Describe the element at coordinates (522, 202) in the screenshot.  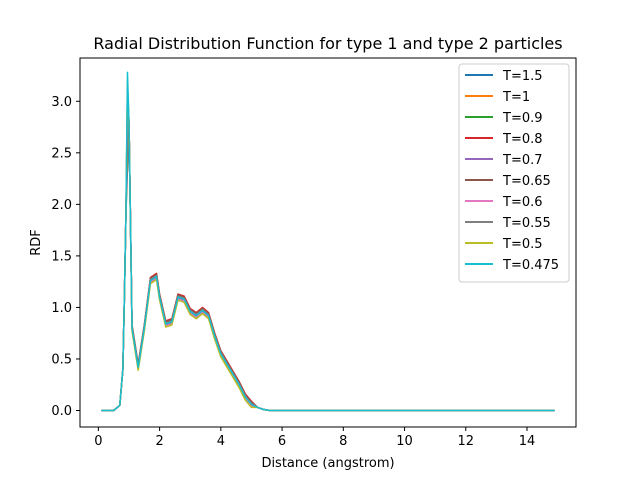
I see `legend-label-6: T=0.6` at that location.